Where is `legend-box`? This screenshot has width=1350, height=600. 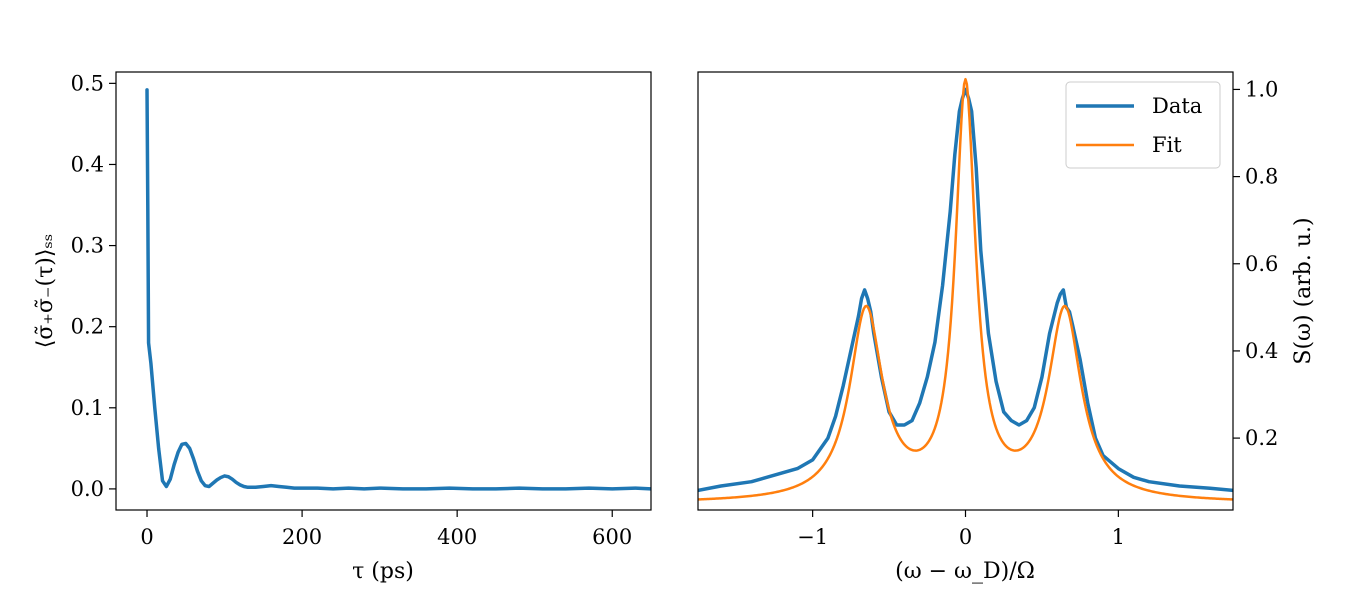 legend-box is located at coordinates (1143, 125).